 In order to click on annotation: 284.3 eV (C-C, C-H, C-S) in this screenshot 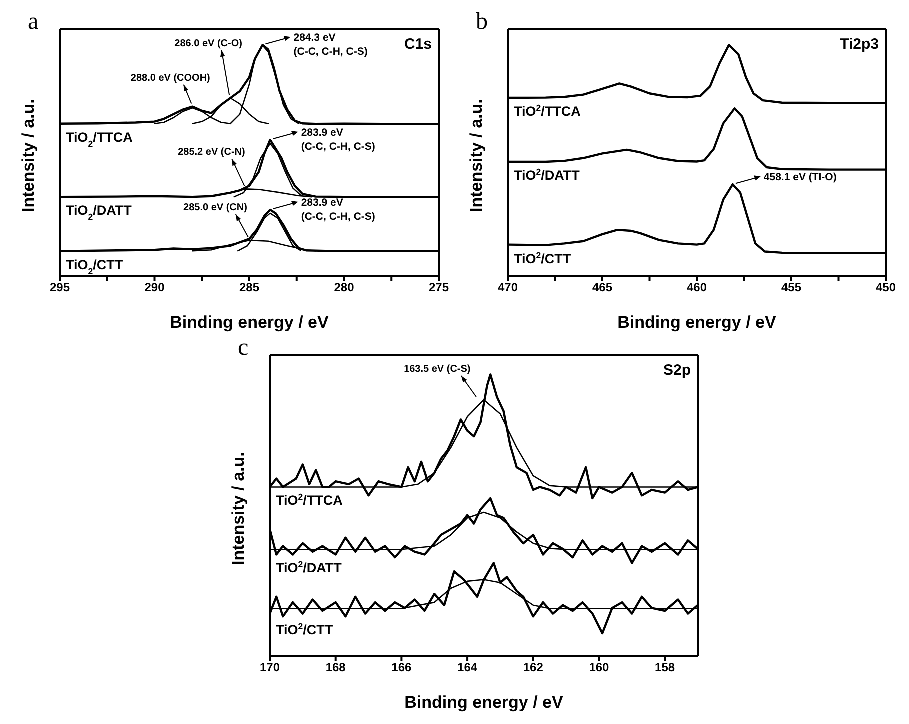, I will do `click(331, 45)`.